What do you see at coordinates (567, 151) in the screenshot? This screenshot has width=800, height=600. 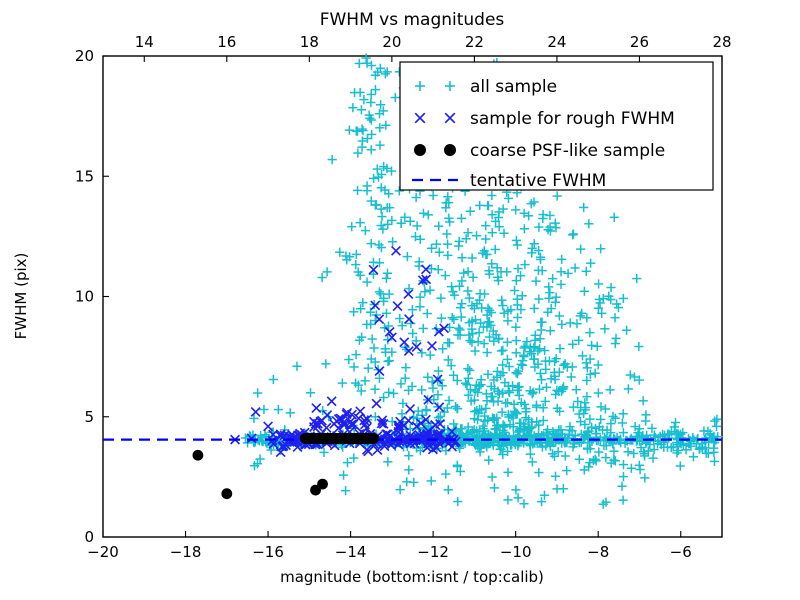 I see `legend-label: coarse PSF-like sample` at bounding box center [567, 151].